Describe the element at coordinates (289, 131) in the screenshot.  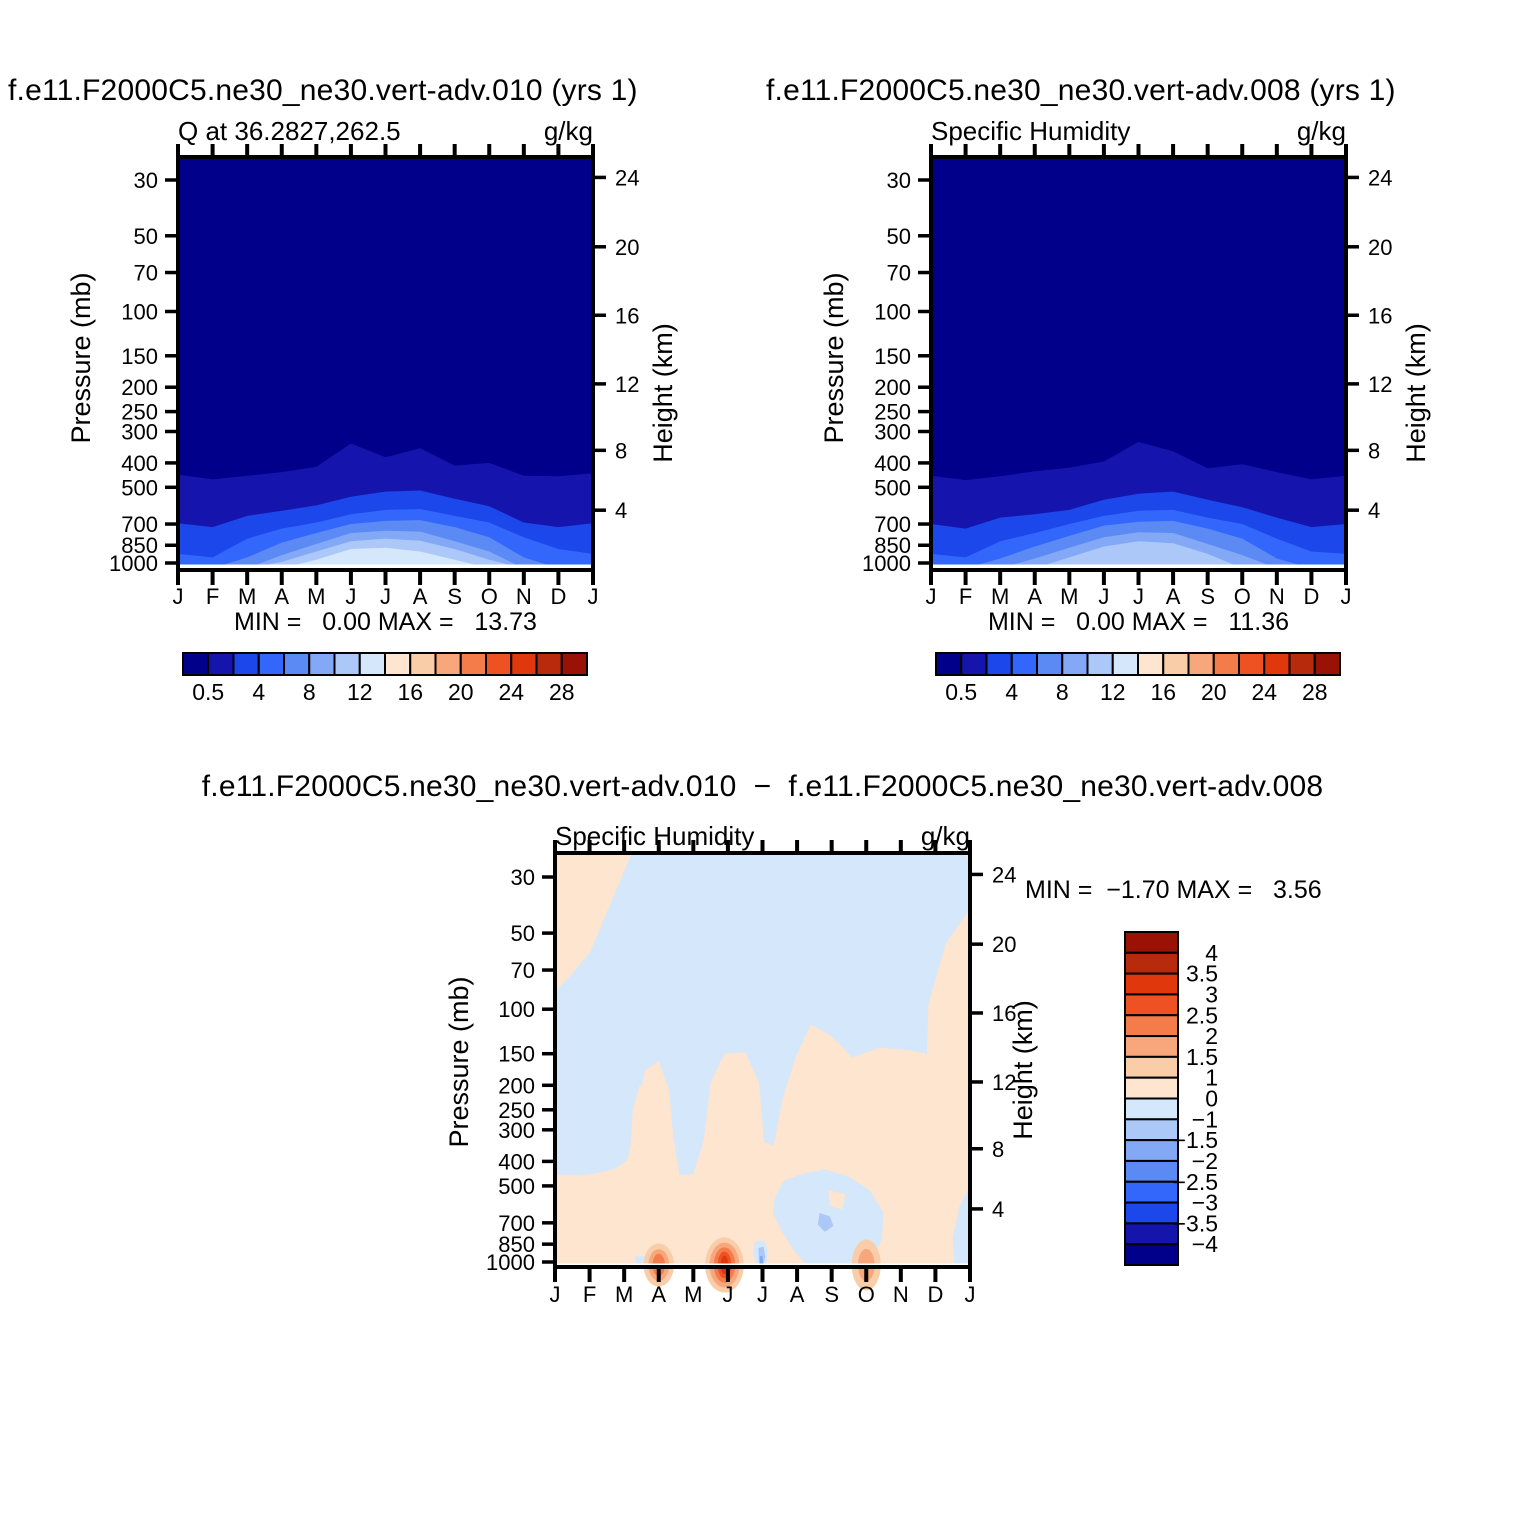
I see `panel-subtitle: Q at 36.2827,262.5` at that location.